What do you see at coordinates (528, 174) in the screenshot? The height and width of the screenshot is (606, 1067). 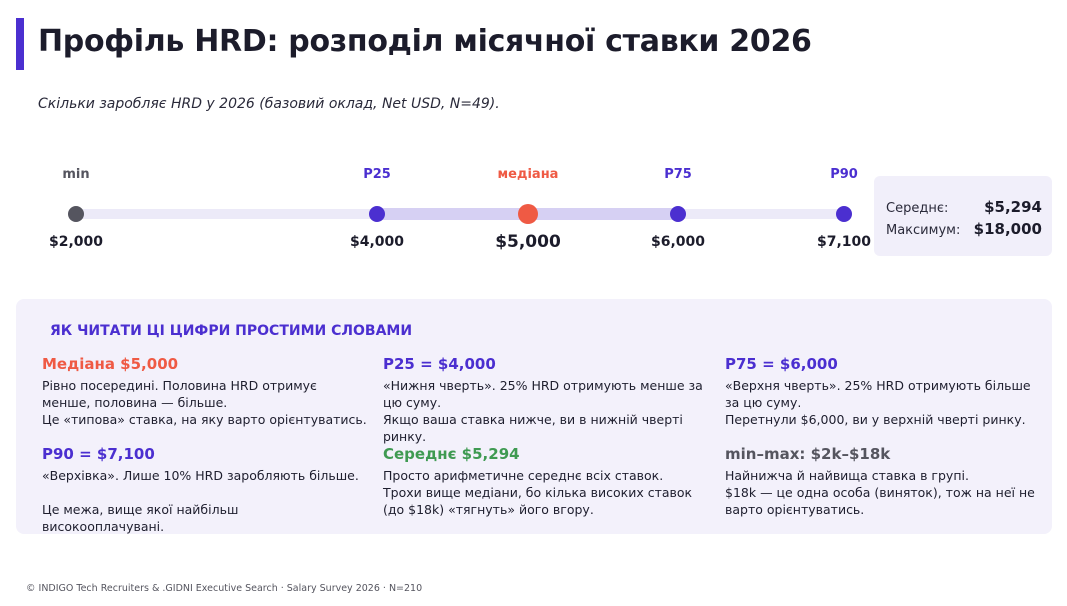 I see `median-label: медіана` at bounding box center [528, 174].